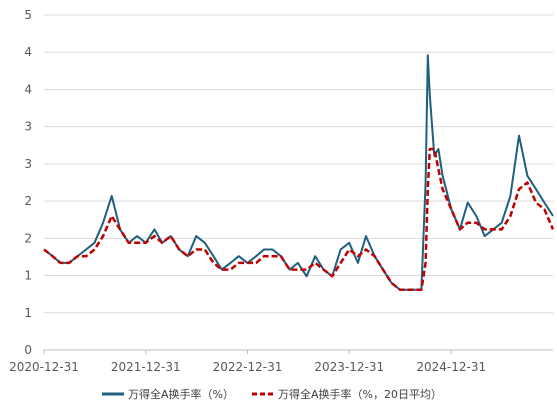 Image resolution: width=557 pixels, height=415 pixels. I want to click on legend: 万得全A换手率（%） 万得全A换手率（%，20日平均）, so click(272, 394).